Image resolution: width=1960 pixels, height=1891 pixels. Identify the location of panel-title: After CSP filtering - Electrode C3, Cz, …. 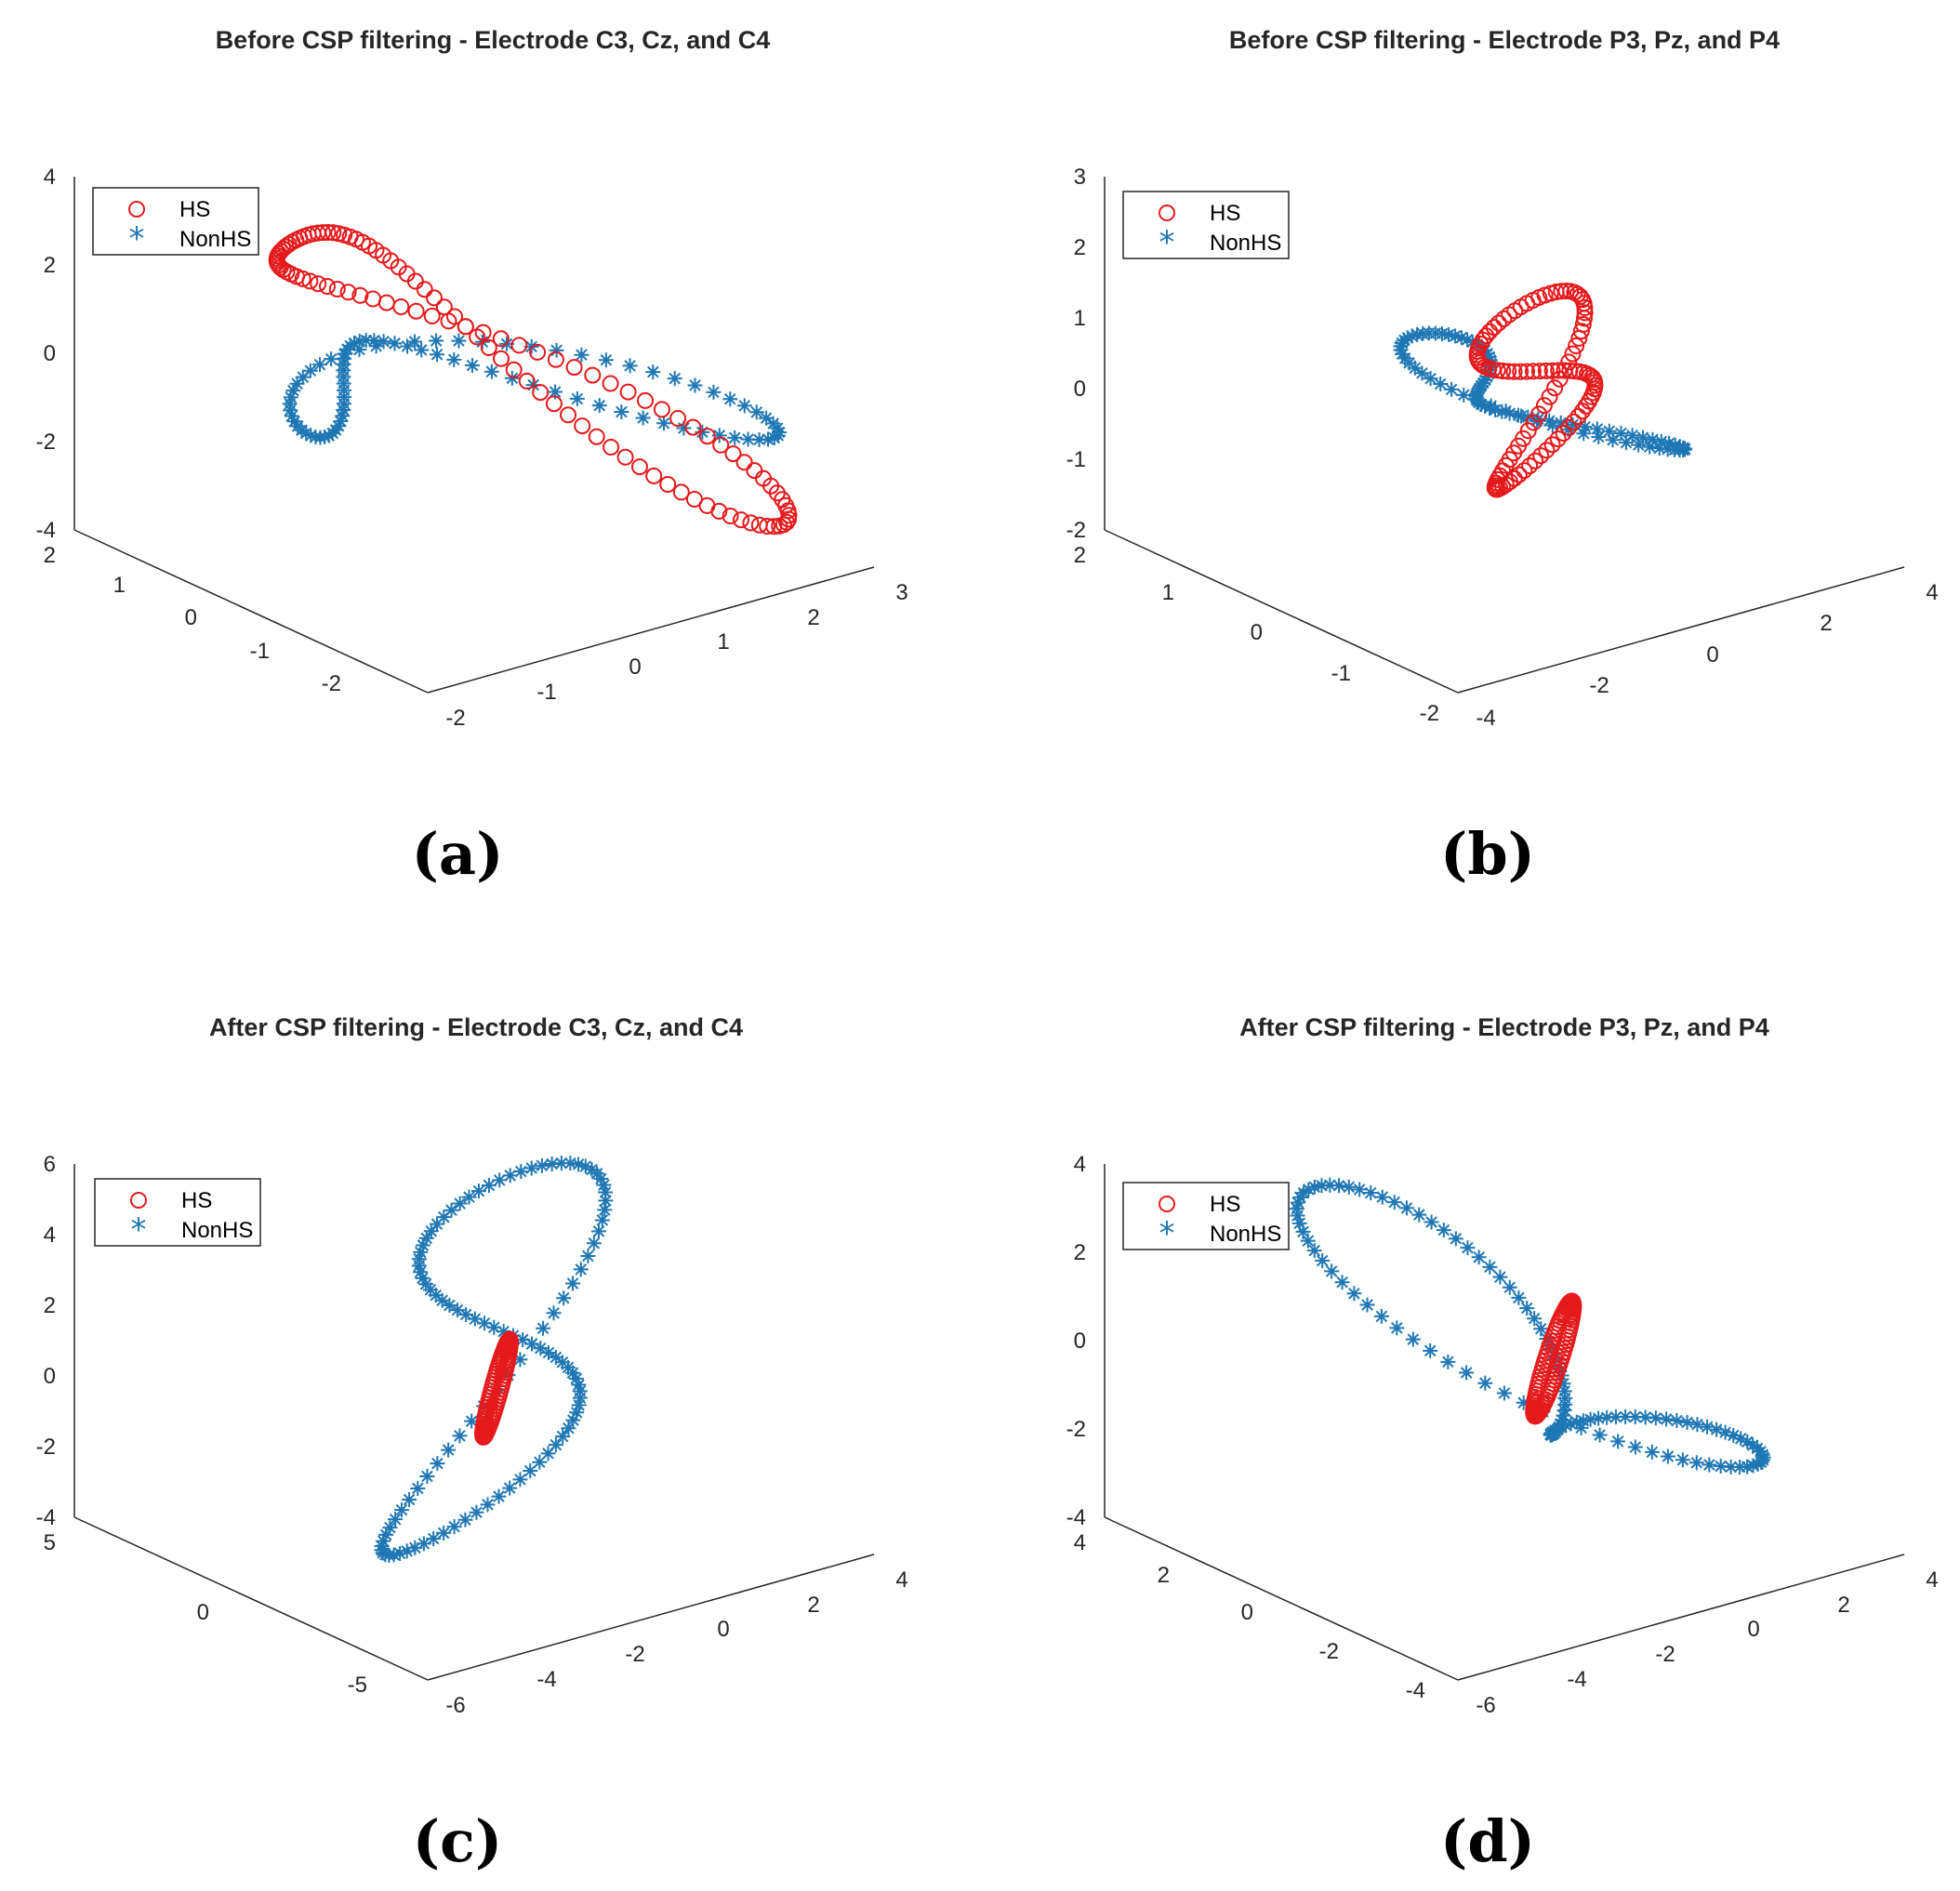
(476, 1027).